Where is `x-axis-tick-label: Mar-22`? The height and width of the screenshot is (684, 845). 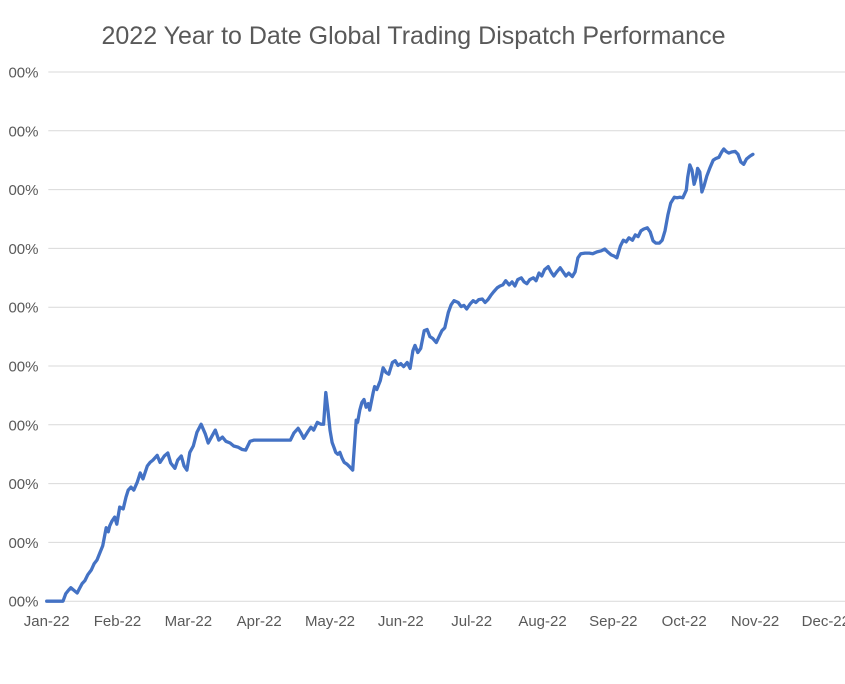
x-axis-tick-label: Mar-22 is located at coordinates (189, 621).